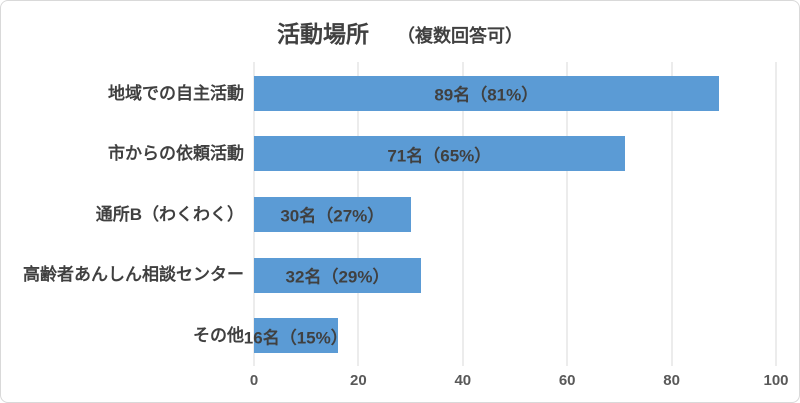 The width and height of the screenshot is (800, 403). Describe the element at coordinates (671, 380) in the screenshot. I see `x-axis-tick-label: 80` at that location.